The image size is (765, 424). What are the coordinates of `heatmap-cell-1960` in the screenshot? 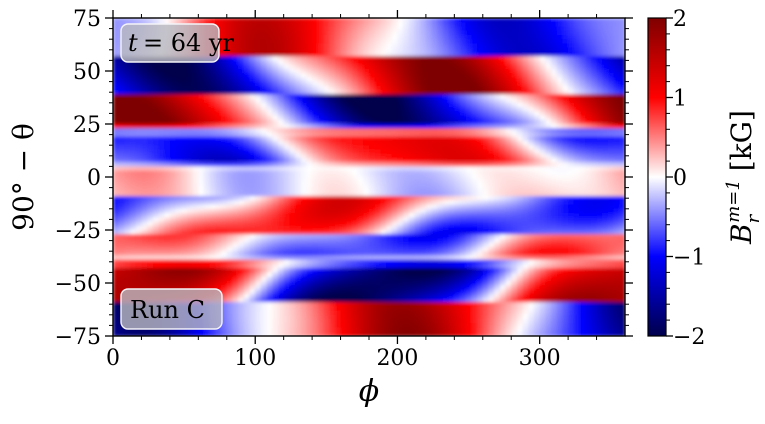 It's located at (514, 109).